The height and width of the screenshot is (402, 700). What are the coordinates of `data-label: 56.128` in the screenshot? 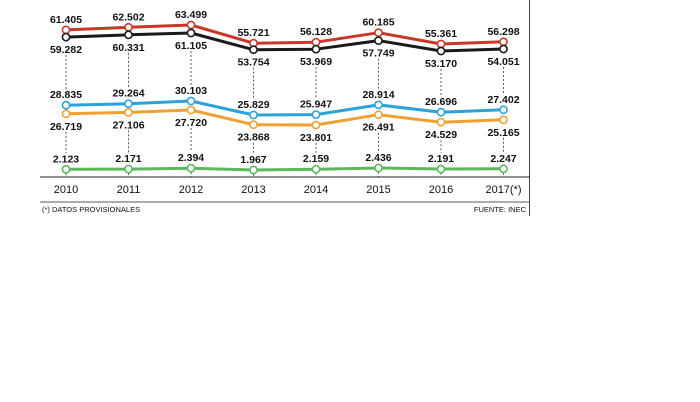 It's located at (316, 32).